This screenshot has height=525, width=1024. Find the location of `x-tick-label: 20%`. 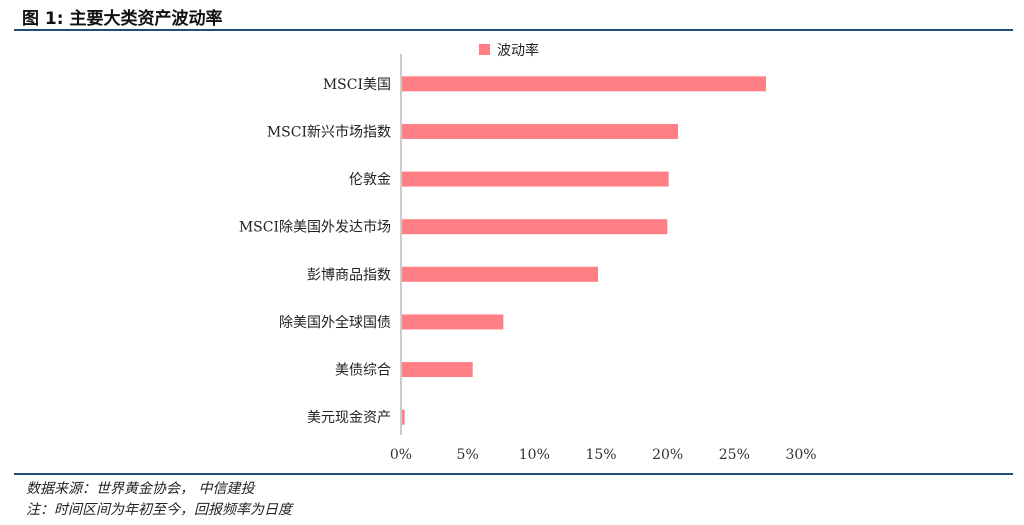

x-tick-label: 20% is located at coordinates (667, 455).